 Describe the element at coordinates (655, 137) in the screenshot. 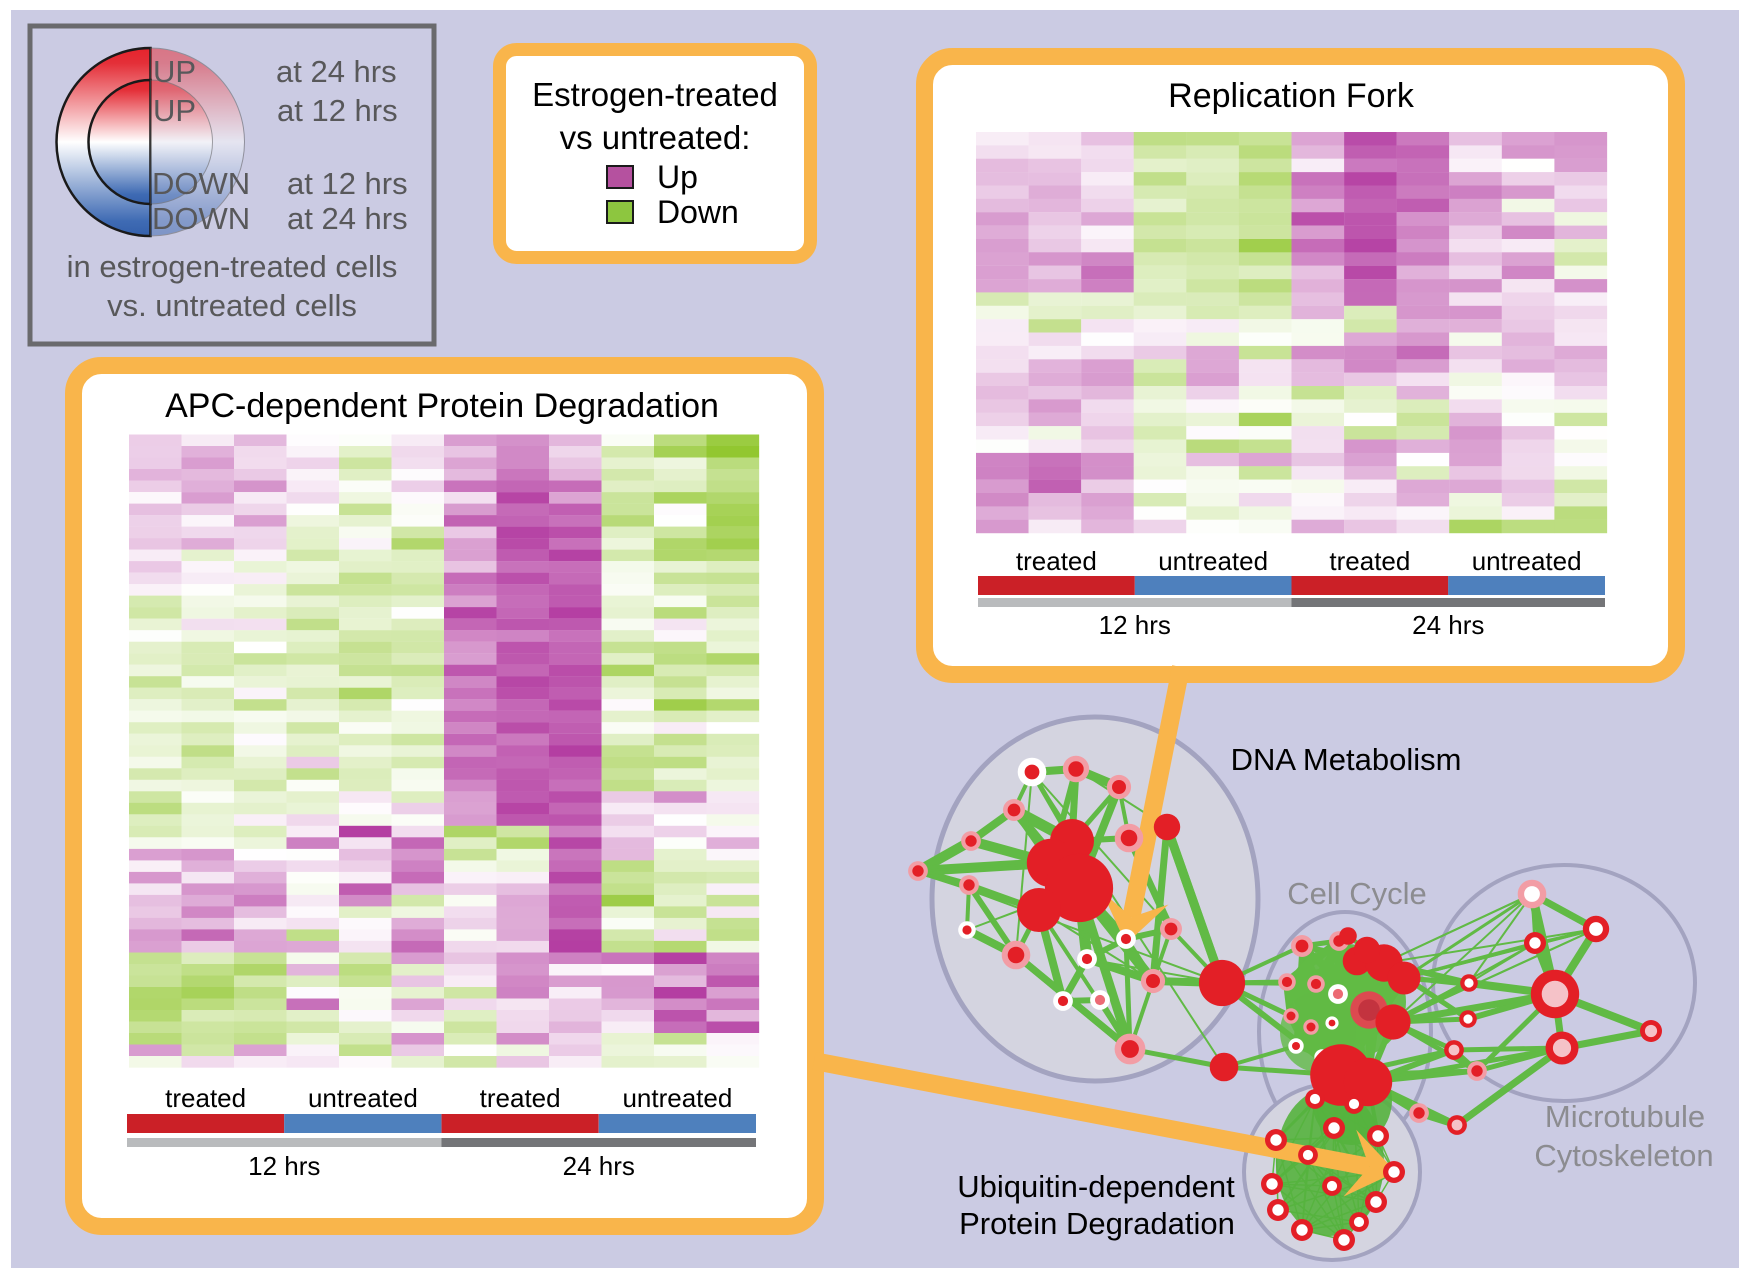

I see `svg-text: vs untreated:` at that location.